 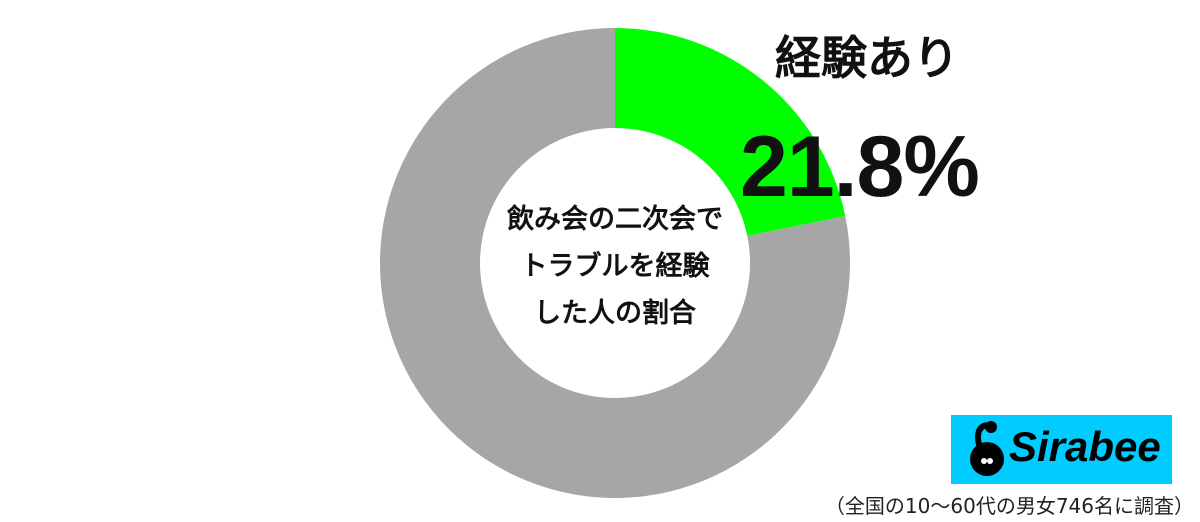 What do you see at coordinates (867, 58) in the screenshot?
I see `slice-label-name: 経験あり` at bounding box center [867, 58].